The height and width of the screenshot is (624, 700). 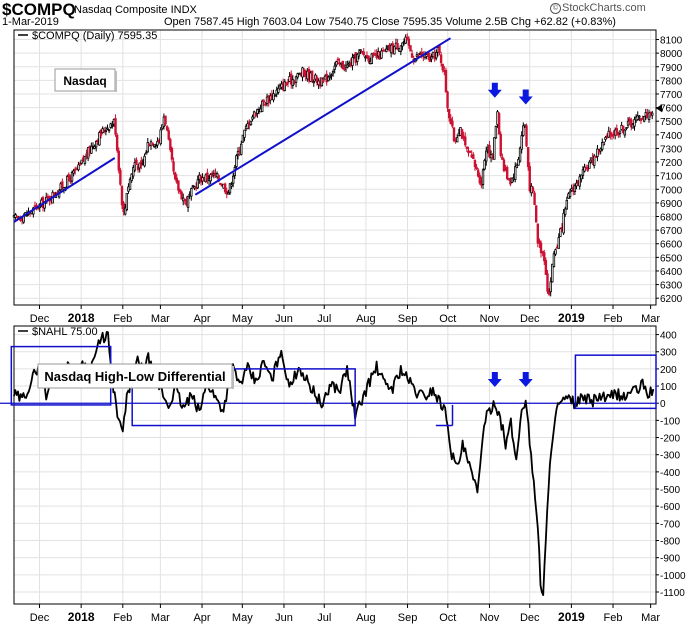 I want to click on y-tick-label: -400, so click(x=670, y=473).